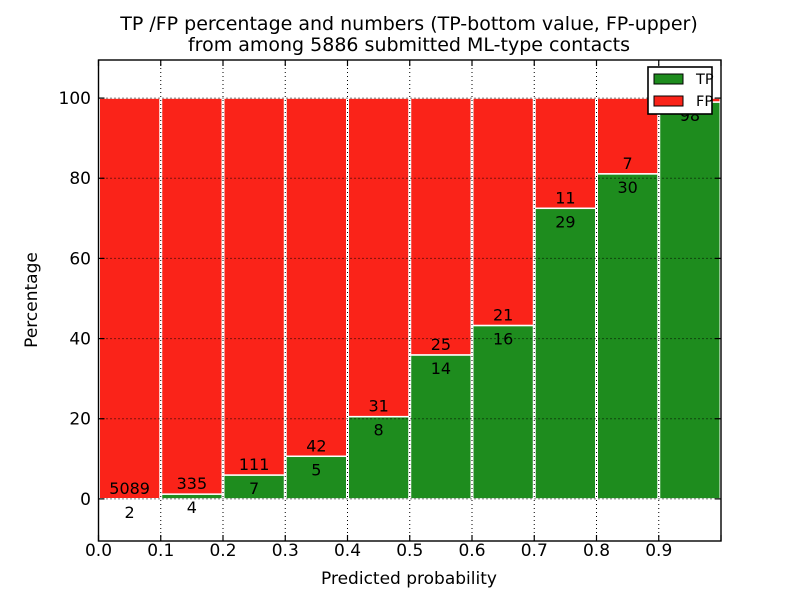  I want to click on y-tick-label-4: 80, so click(80, 179).